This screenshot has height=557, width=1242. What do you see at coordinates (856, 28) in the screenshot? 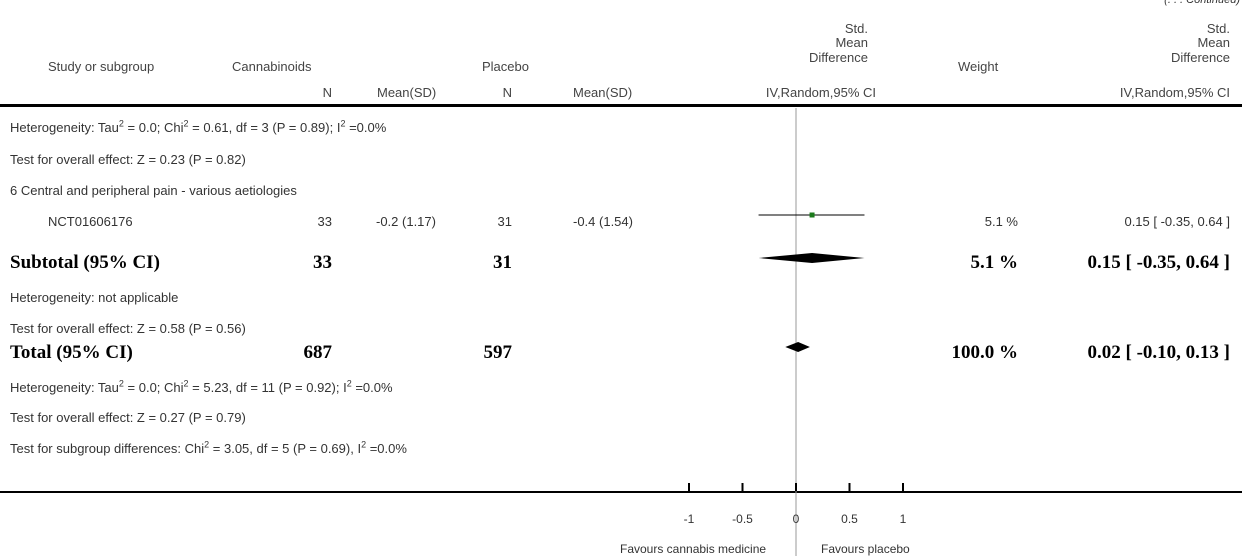
I see `header-effect-line1: Std.` at bounding box center [856, 28].